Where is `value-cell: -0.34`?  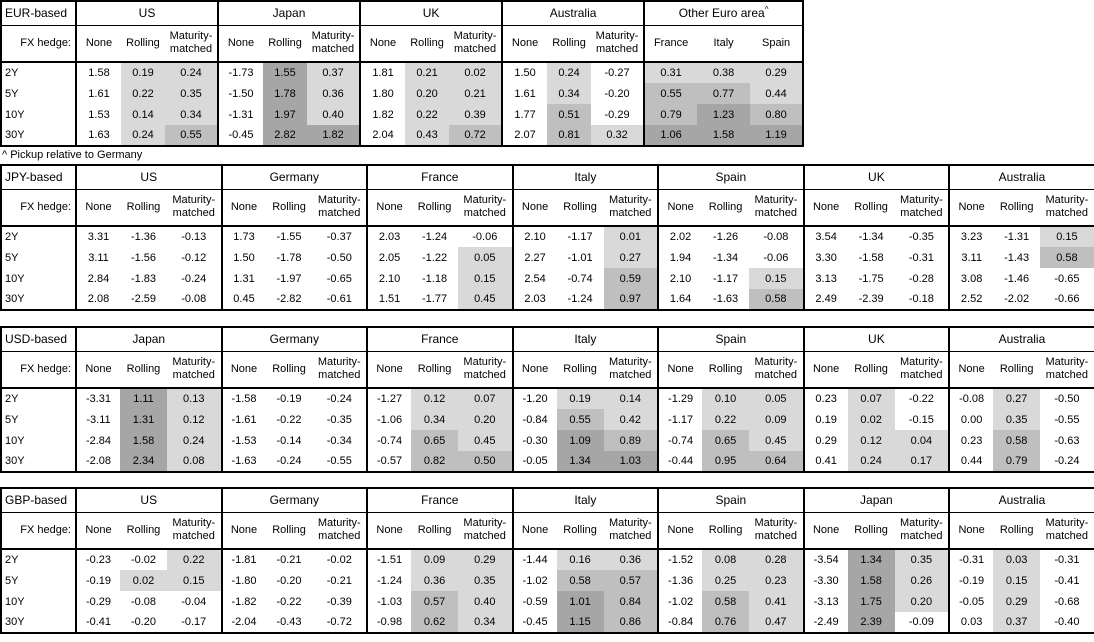 value-cell: -0.34 is located at coordinates (339, 440).